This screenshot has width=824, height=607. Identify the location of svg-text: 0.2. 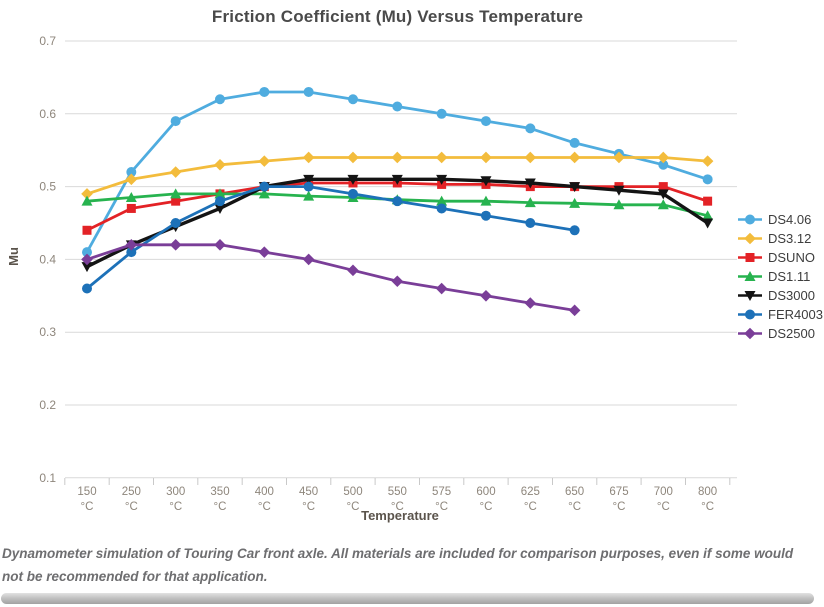
(47, 405).